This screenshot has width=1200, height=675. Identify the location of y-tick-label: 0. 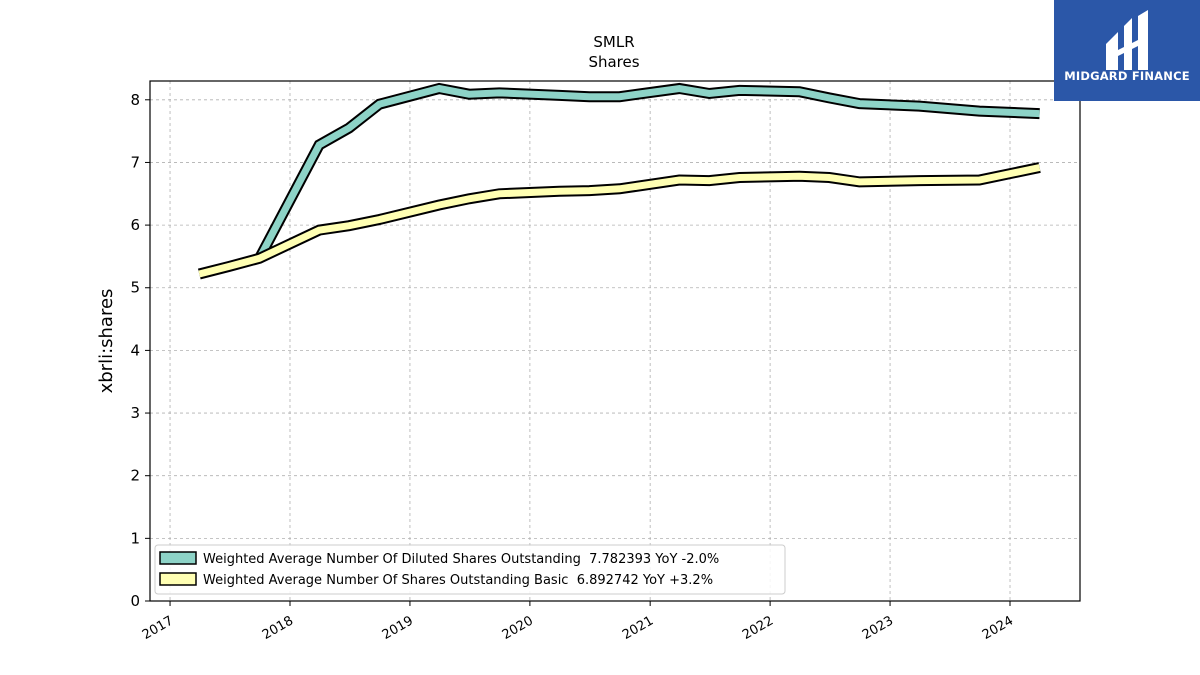
(135, 601).